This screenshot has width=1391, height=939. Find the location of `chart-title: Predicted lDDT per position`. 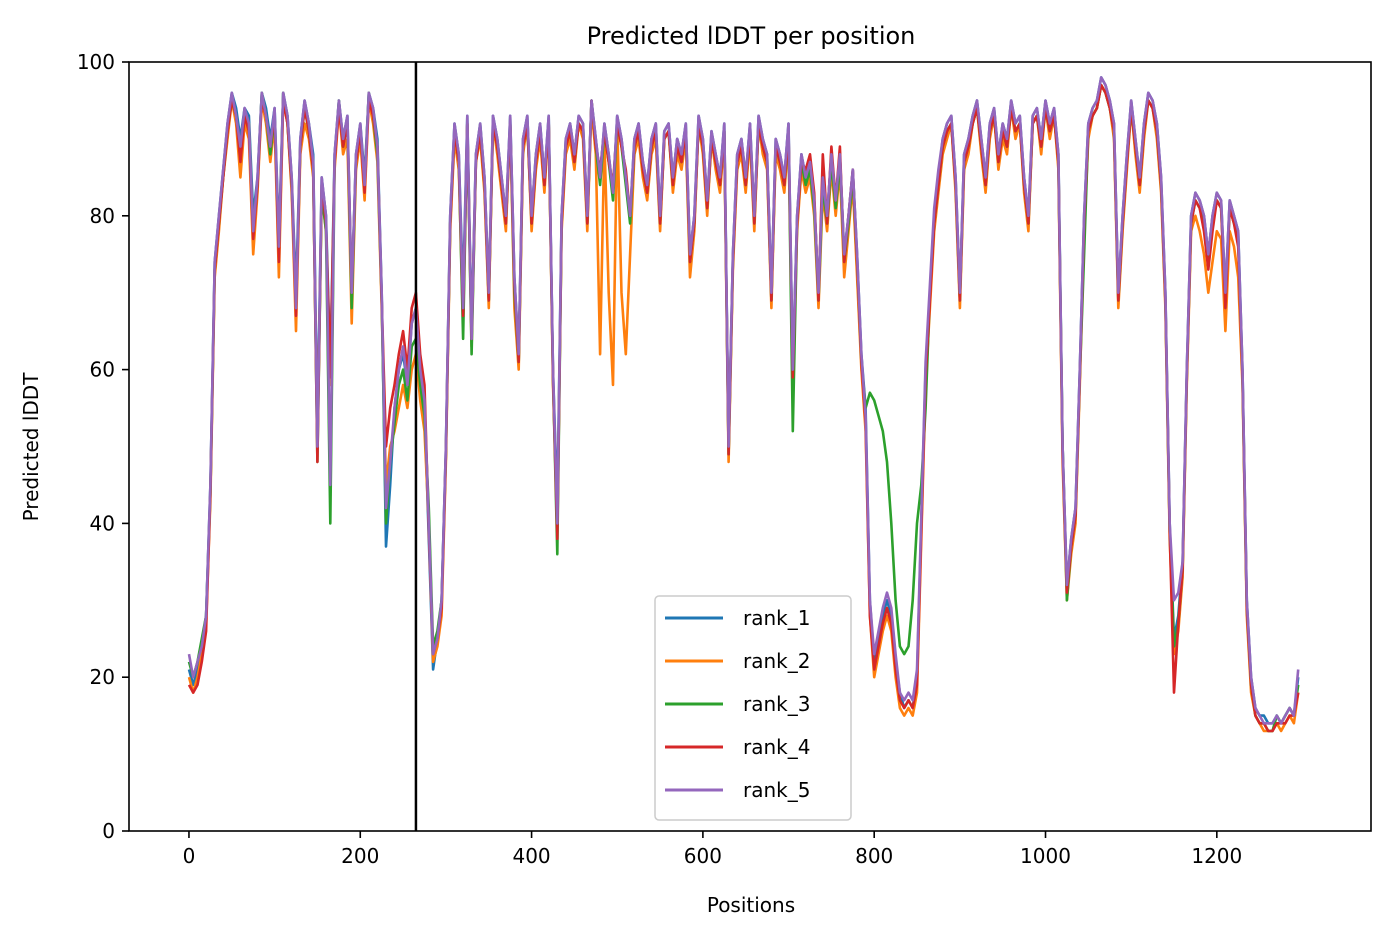

chart-title: Predicted lDDT per position is located at coordinates (751, 36).